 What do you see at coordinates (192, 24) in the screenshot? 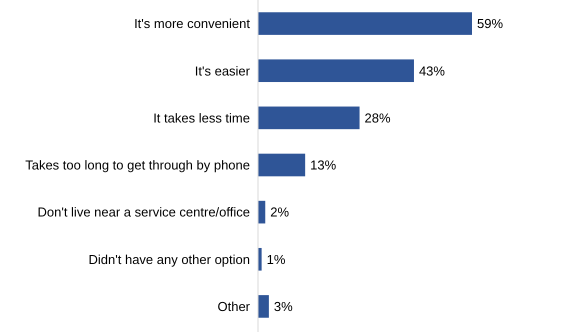
I see `y-tick-label: It's more convenient` at bounding box center [192, 24].